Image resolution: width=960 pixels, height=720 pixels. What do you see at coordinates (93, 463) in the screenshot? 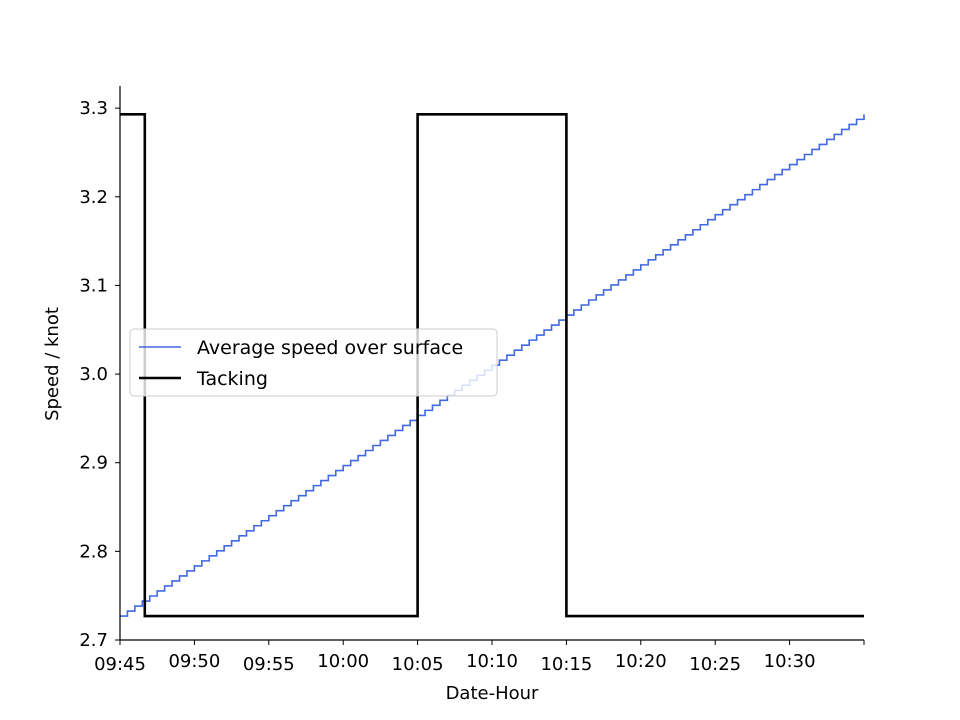
I see `y-tick-label: 2.9` at bounding box center [93, 463].